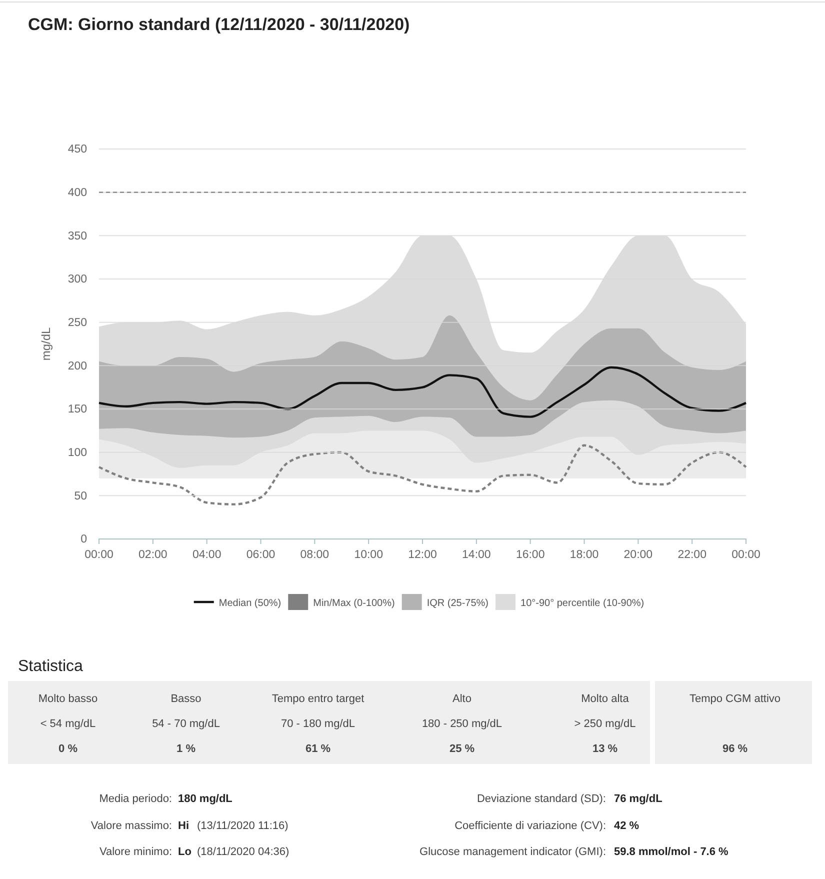  Describe the element at coordinates (243, 852) in the screenshot. I see `text: (18/11/2020 04:36)` at that location.